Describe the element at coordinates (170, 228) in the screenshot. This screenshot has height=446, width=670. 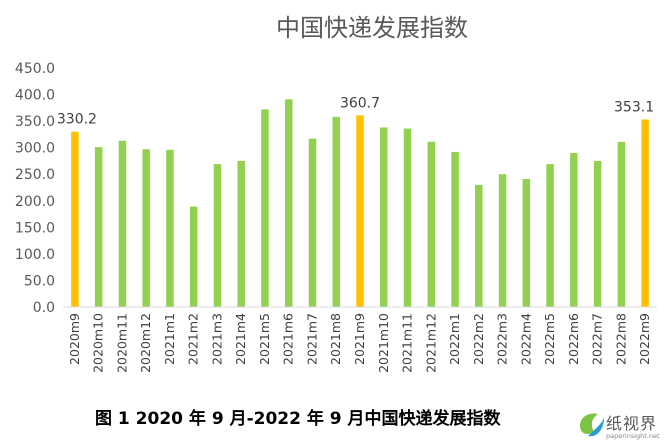
I see `bar-2021m1` at that location.